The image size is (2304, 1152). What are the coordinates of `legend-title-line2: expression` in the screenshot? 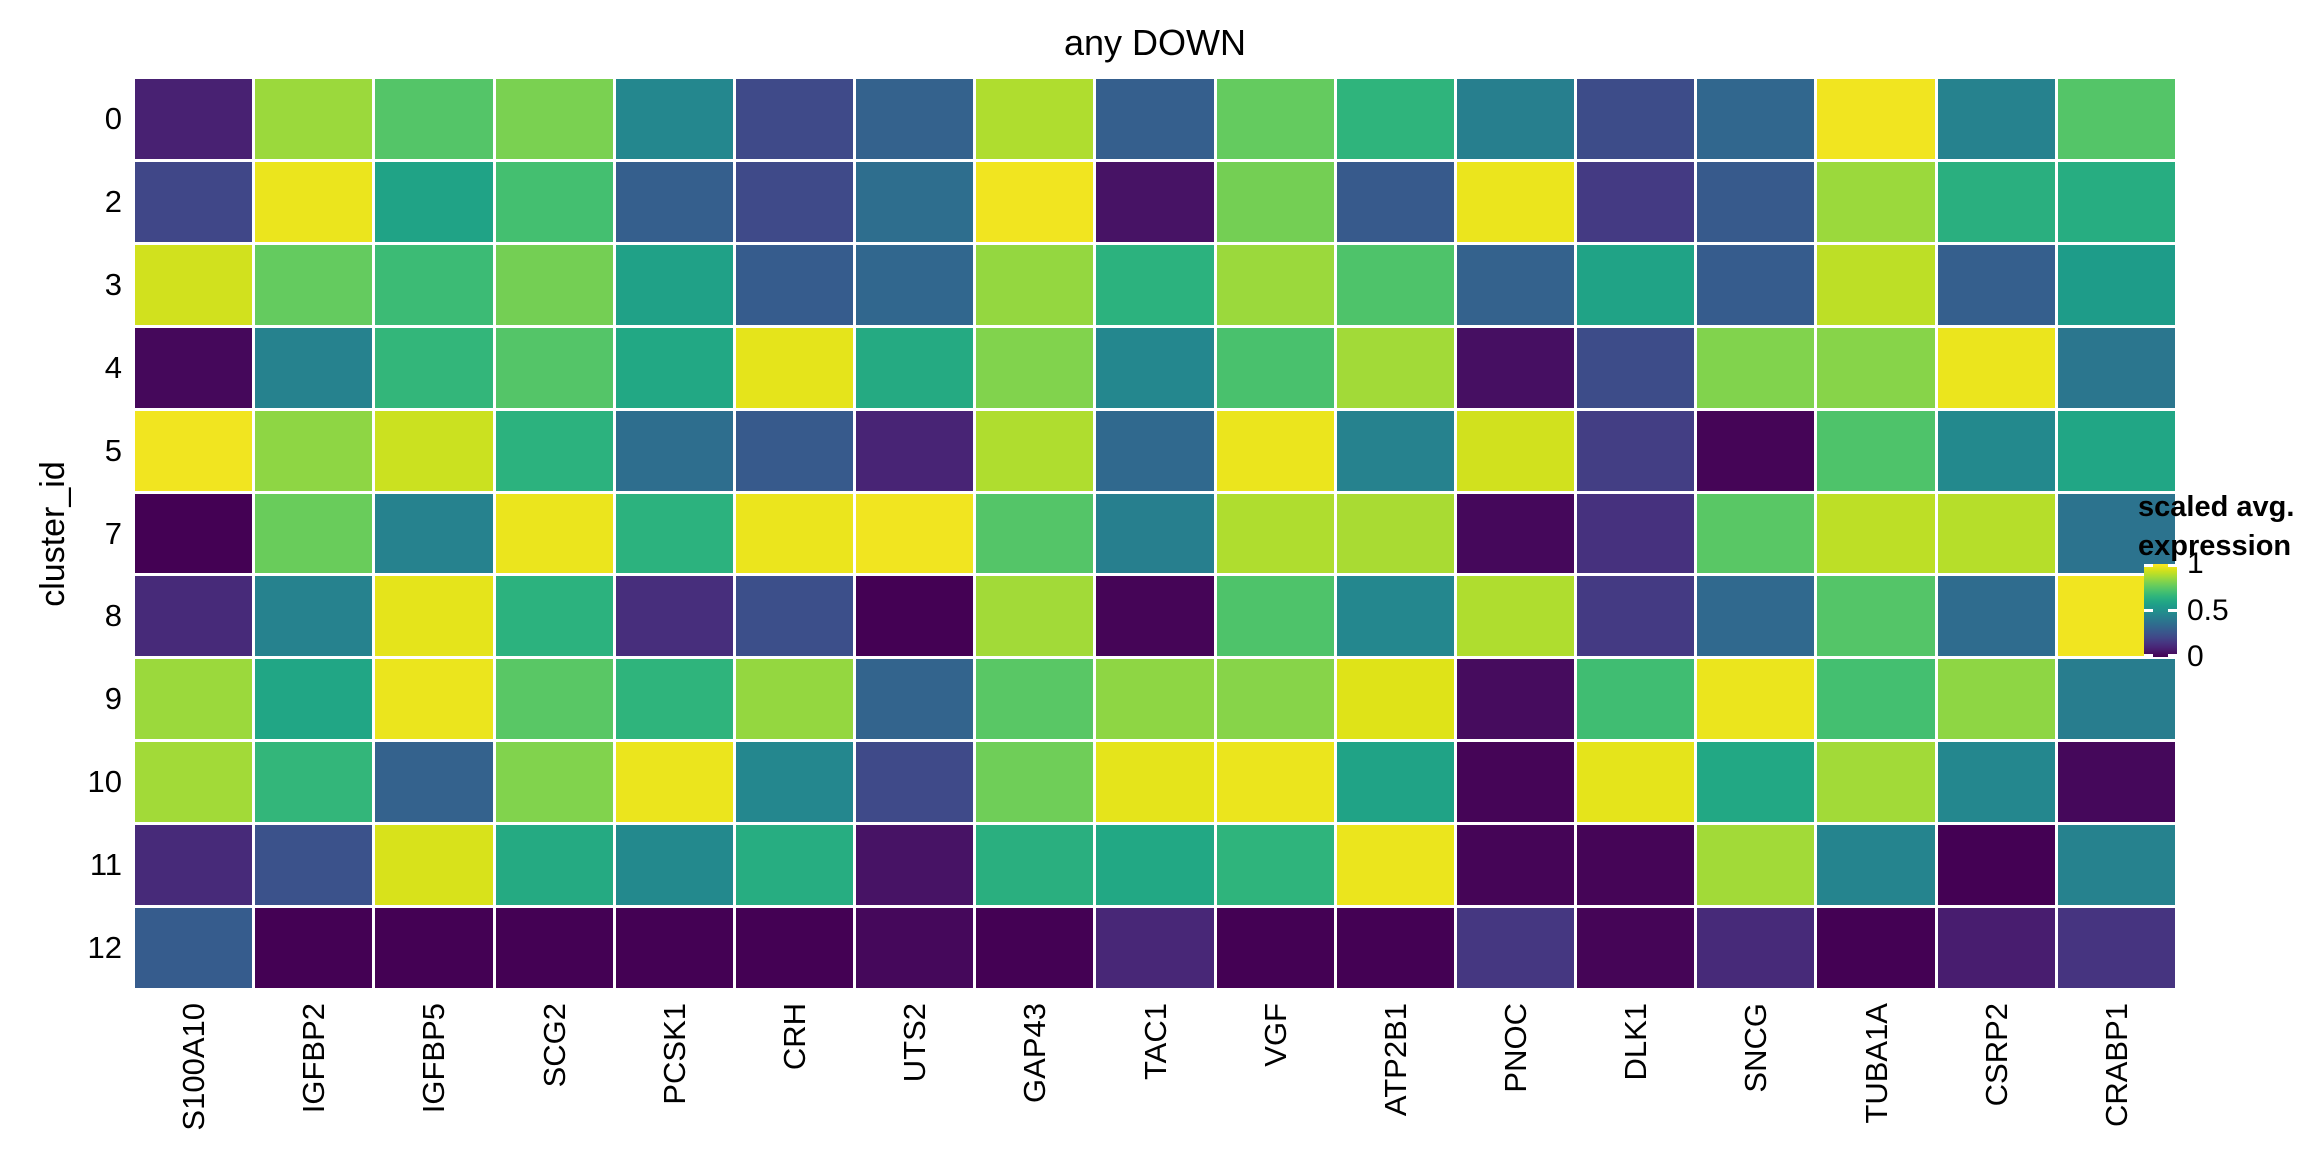 It's located at (2215, 546).